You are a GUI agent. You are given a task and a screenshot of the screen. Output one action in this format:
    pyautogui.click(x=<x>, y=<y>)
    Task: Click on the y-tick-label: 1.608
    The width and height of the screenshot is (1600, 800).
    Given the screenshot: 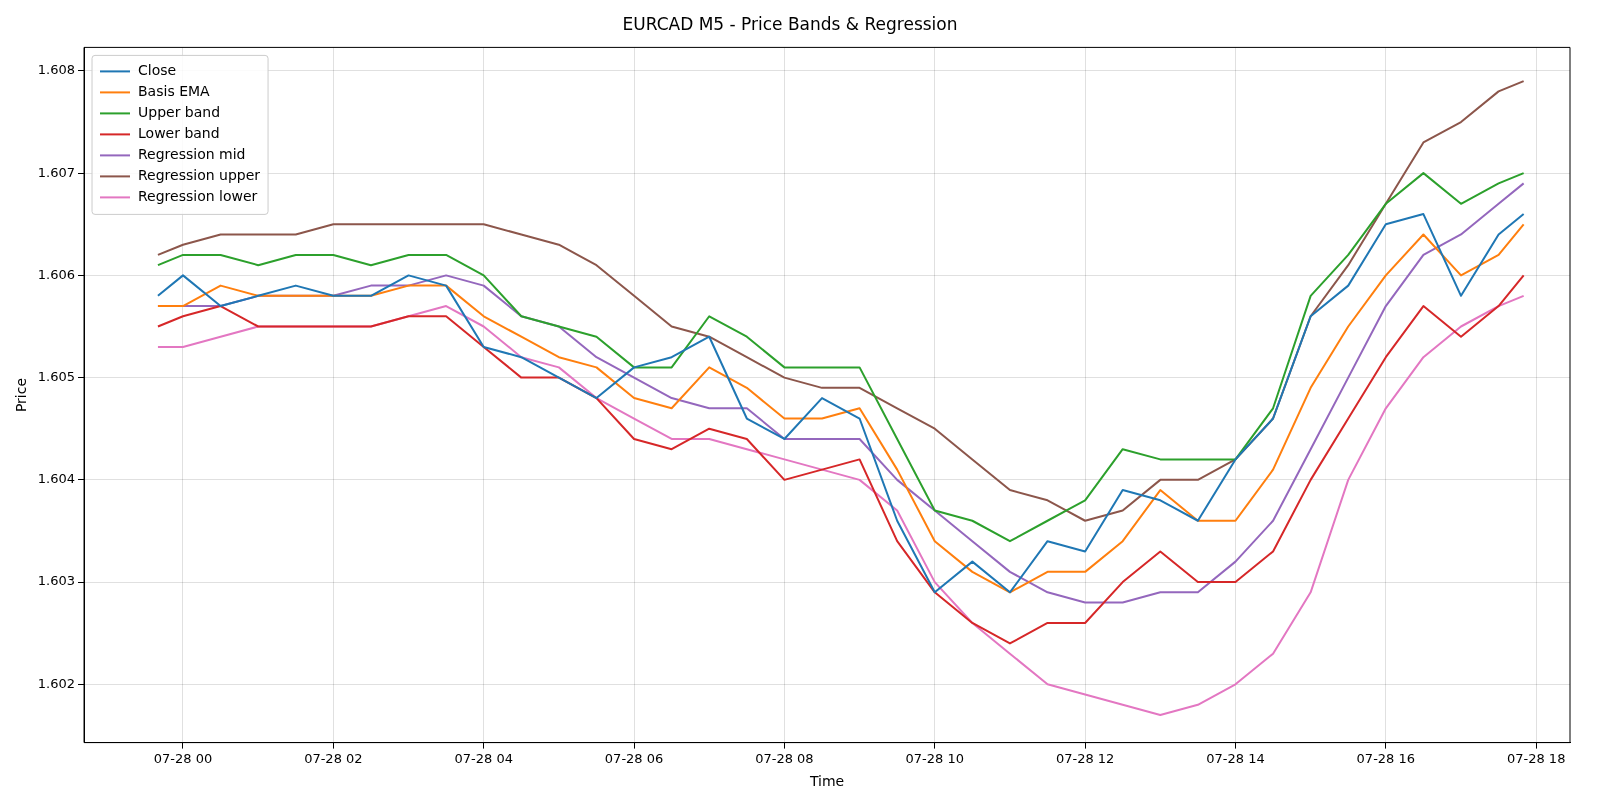 What is the action you would take?
    pyautogui.click(x=56, y=70)
    